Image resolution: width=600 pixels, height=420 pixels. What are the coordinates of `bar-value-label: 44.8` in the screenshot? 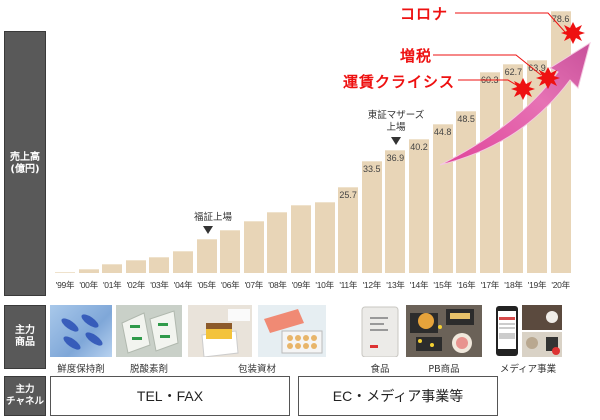 It's located at (442, 131).